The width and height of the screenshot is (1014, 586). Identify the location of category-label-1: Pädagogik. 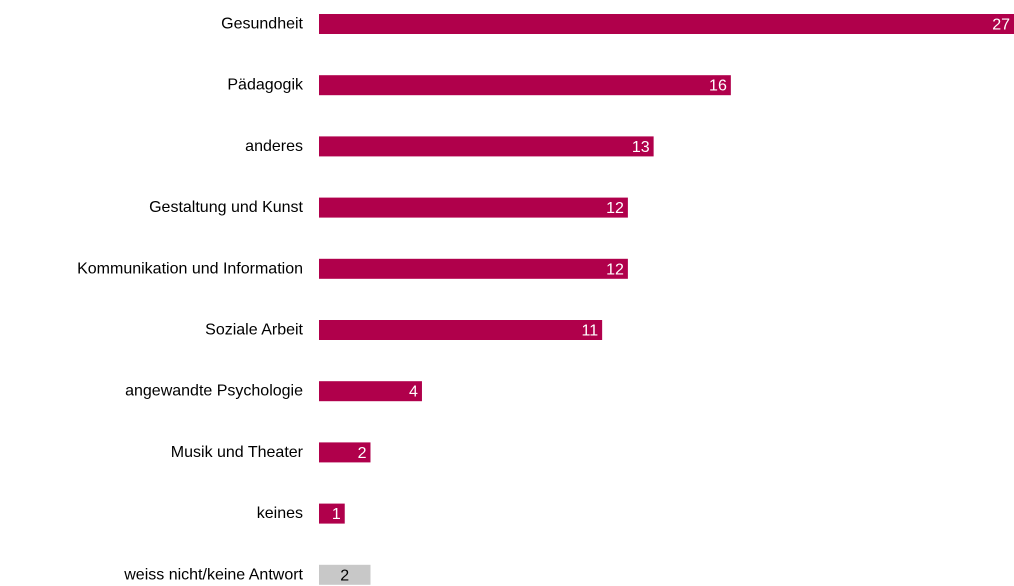
(265, 85).